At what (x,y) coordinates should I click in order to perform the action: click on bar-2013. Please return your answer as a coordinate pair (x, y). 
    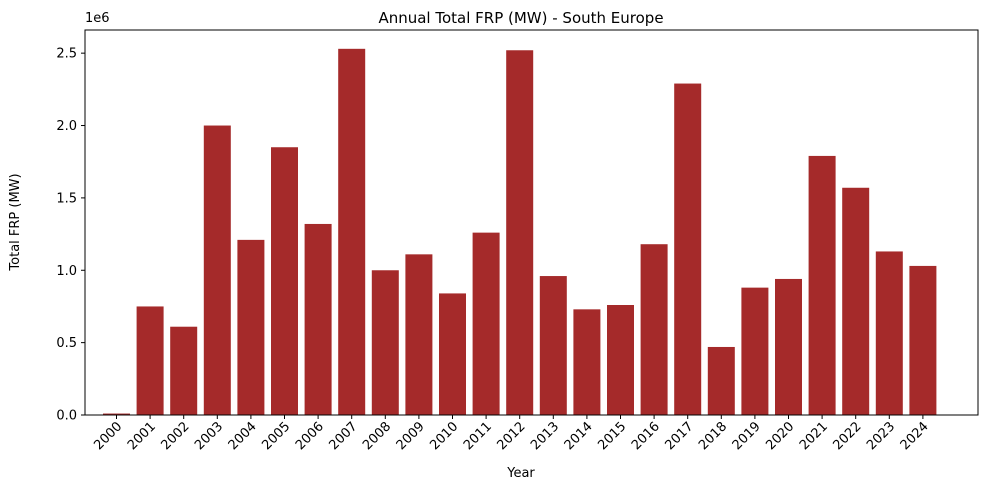
    Looking at the image, I should click on (553, 345).